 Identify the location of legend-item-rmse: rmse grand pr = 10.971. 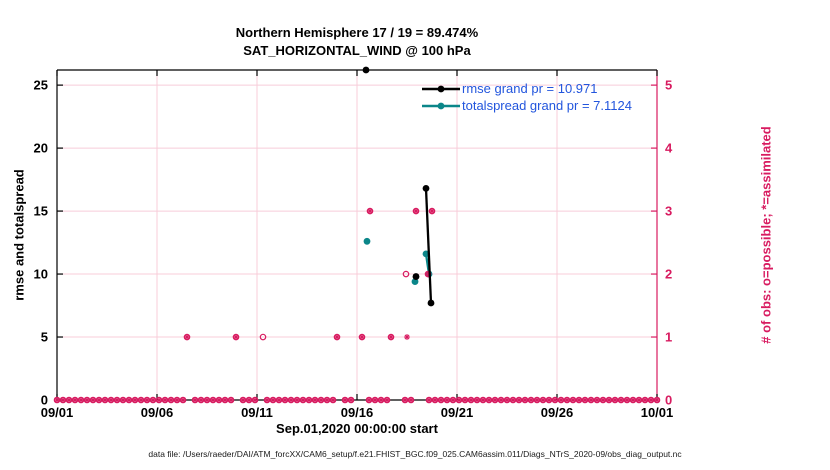
(527, 88).